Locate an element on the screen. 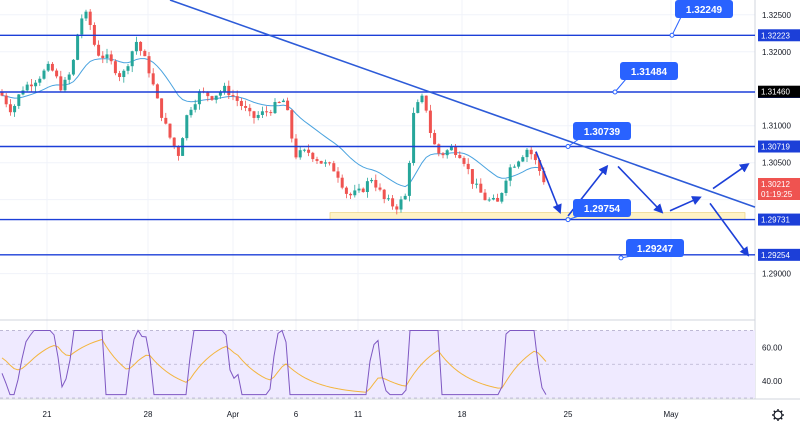  callout-leader is located at coordinates (676, 26).